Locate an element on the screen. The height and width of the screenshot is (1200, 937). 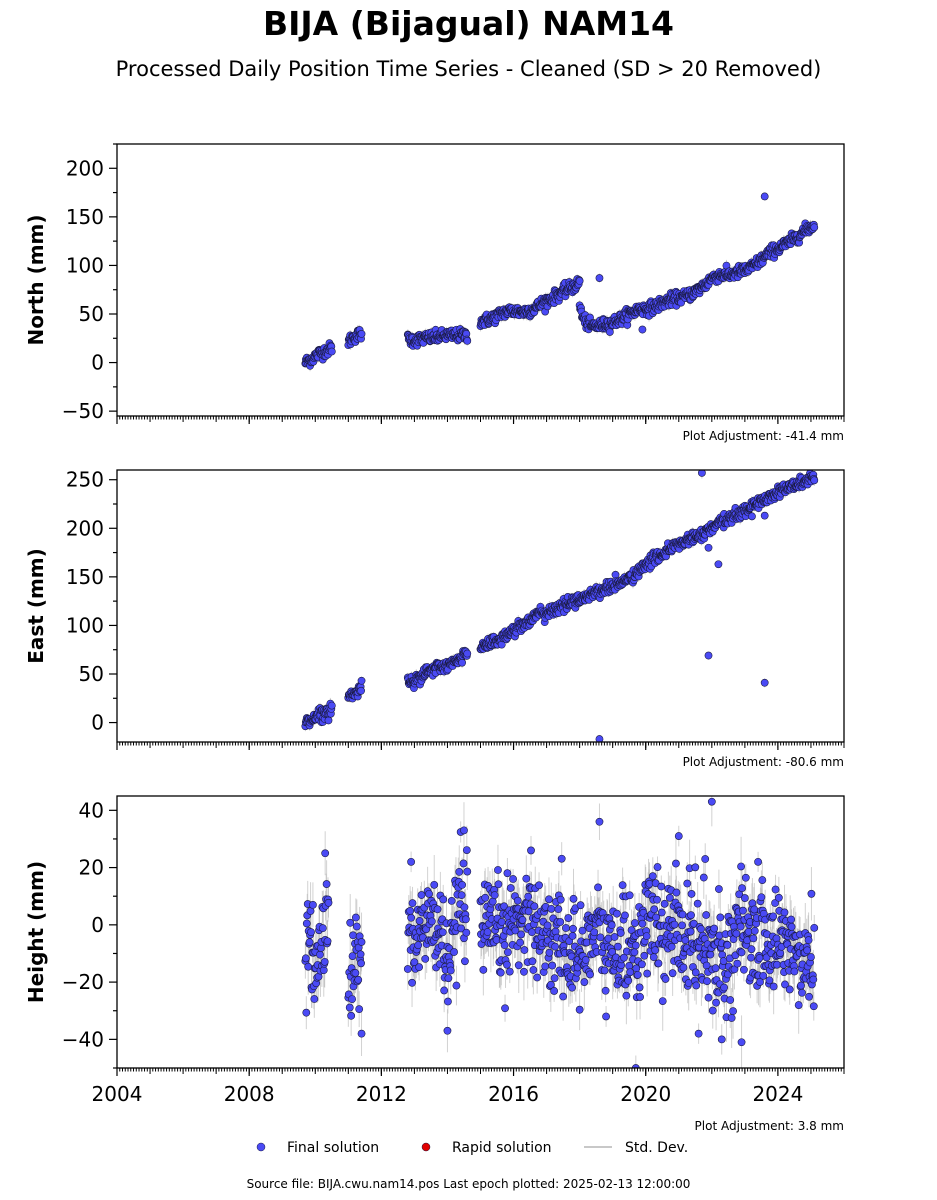
plot-adjustment-note: Plot Adjustment: -80.6 mm is located at coordinates (763, 762).